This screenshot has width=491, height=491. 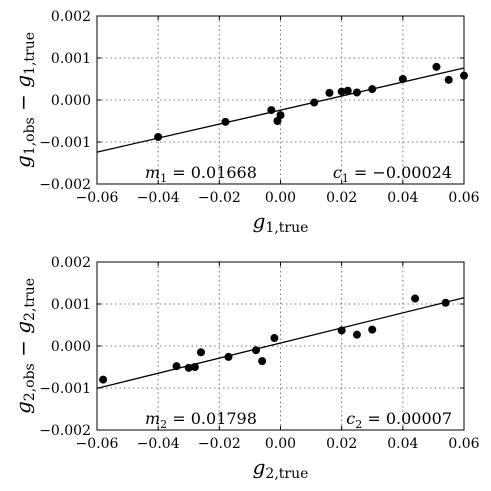 I want to click on y-axis-label: g2,obs − g2,true, so click(x=24, y=346).